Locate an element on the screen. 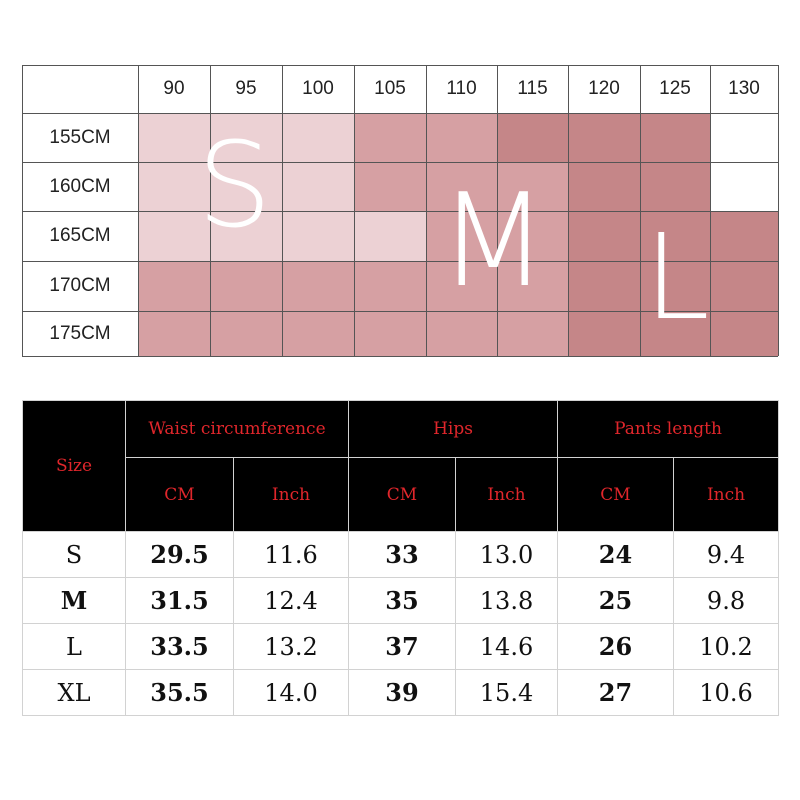 This screenshot has height=800, width=800. waist-header: 125 is located at coordinates (675, 88).